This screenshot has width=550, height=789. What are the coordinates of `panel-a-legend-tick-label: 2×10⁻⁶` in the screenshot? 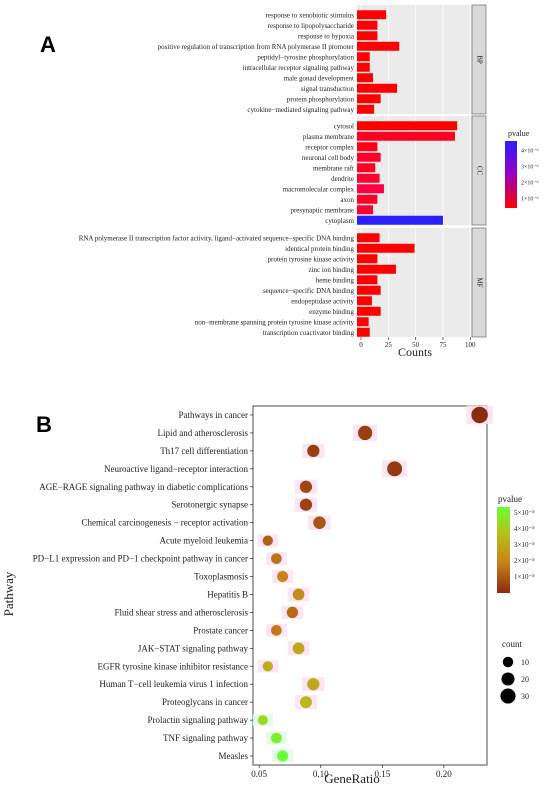 It's located at (530, 184).